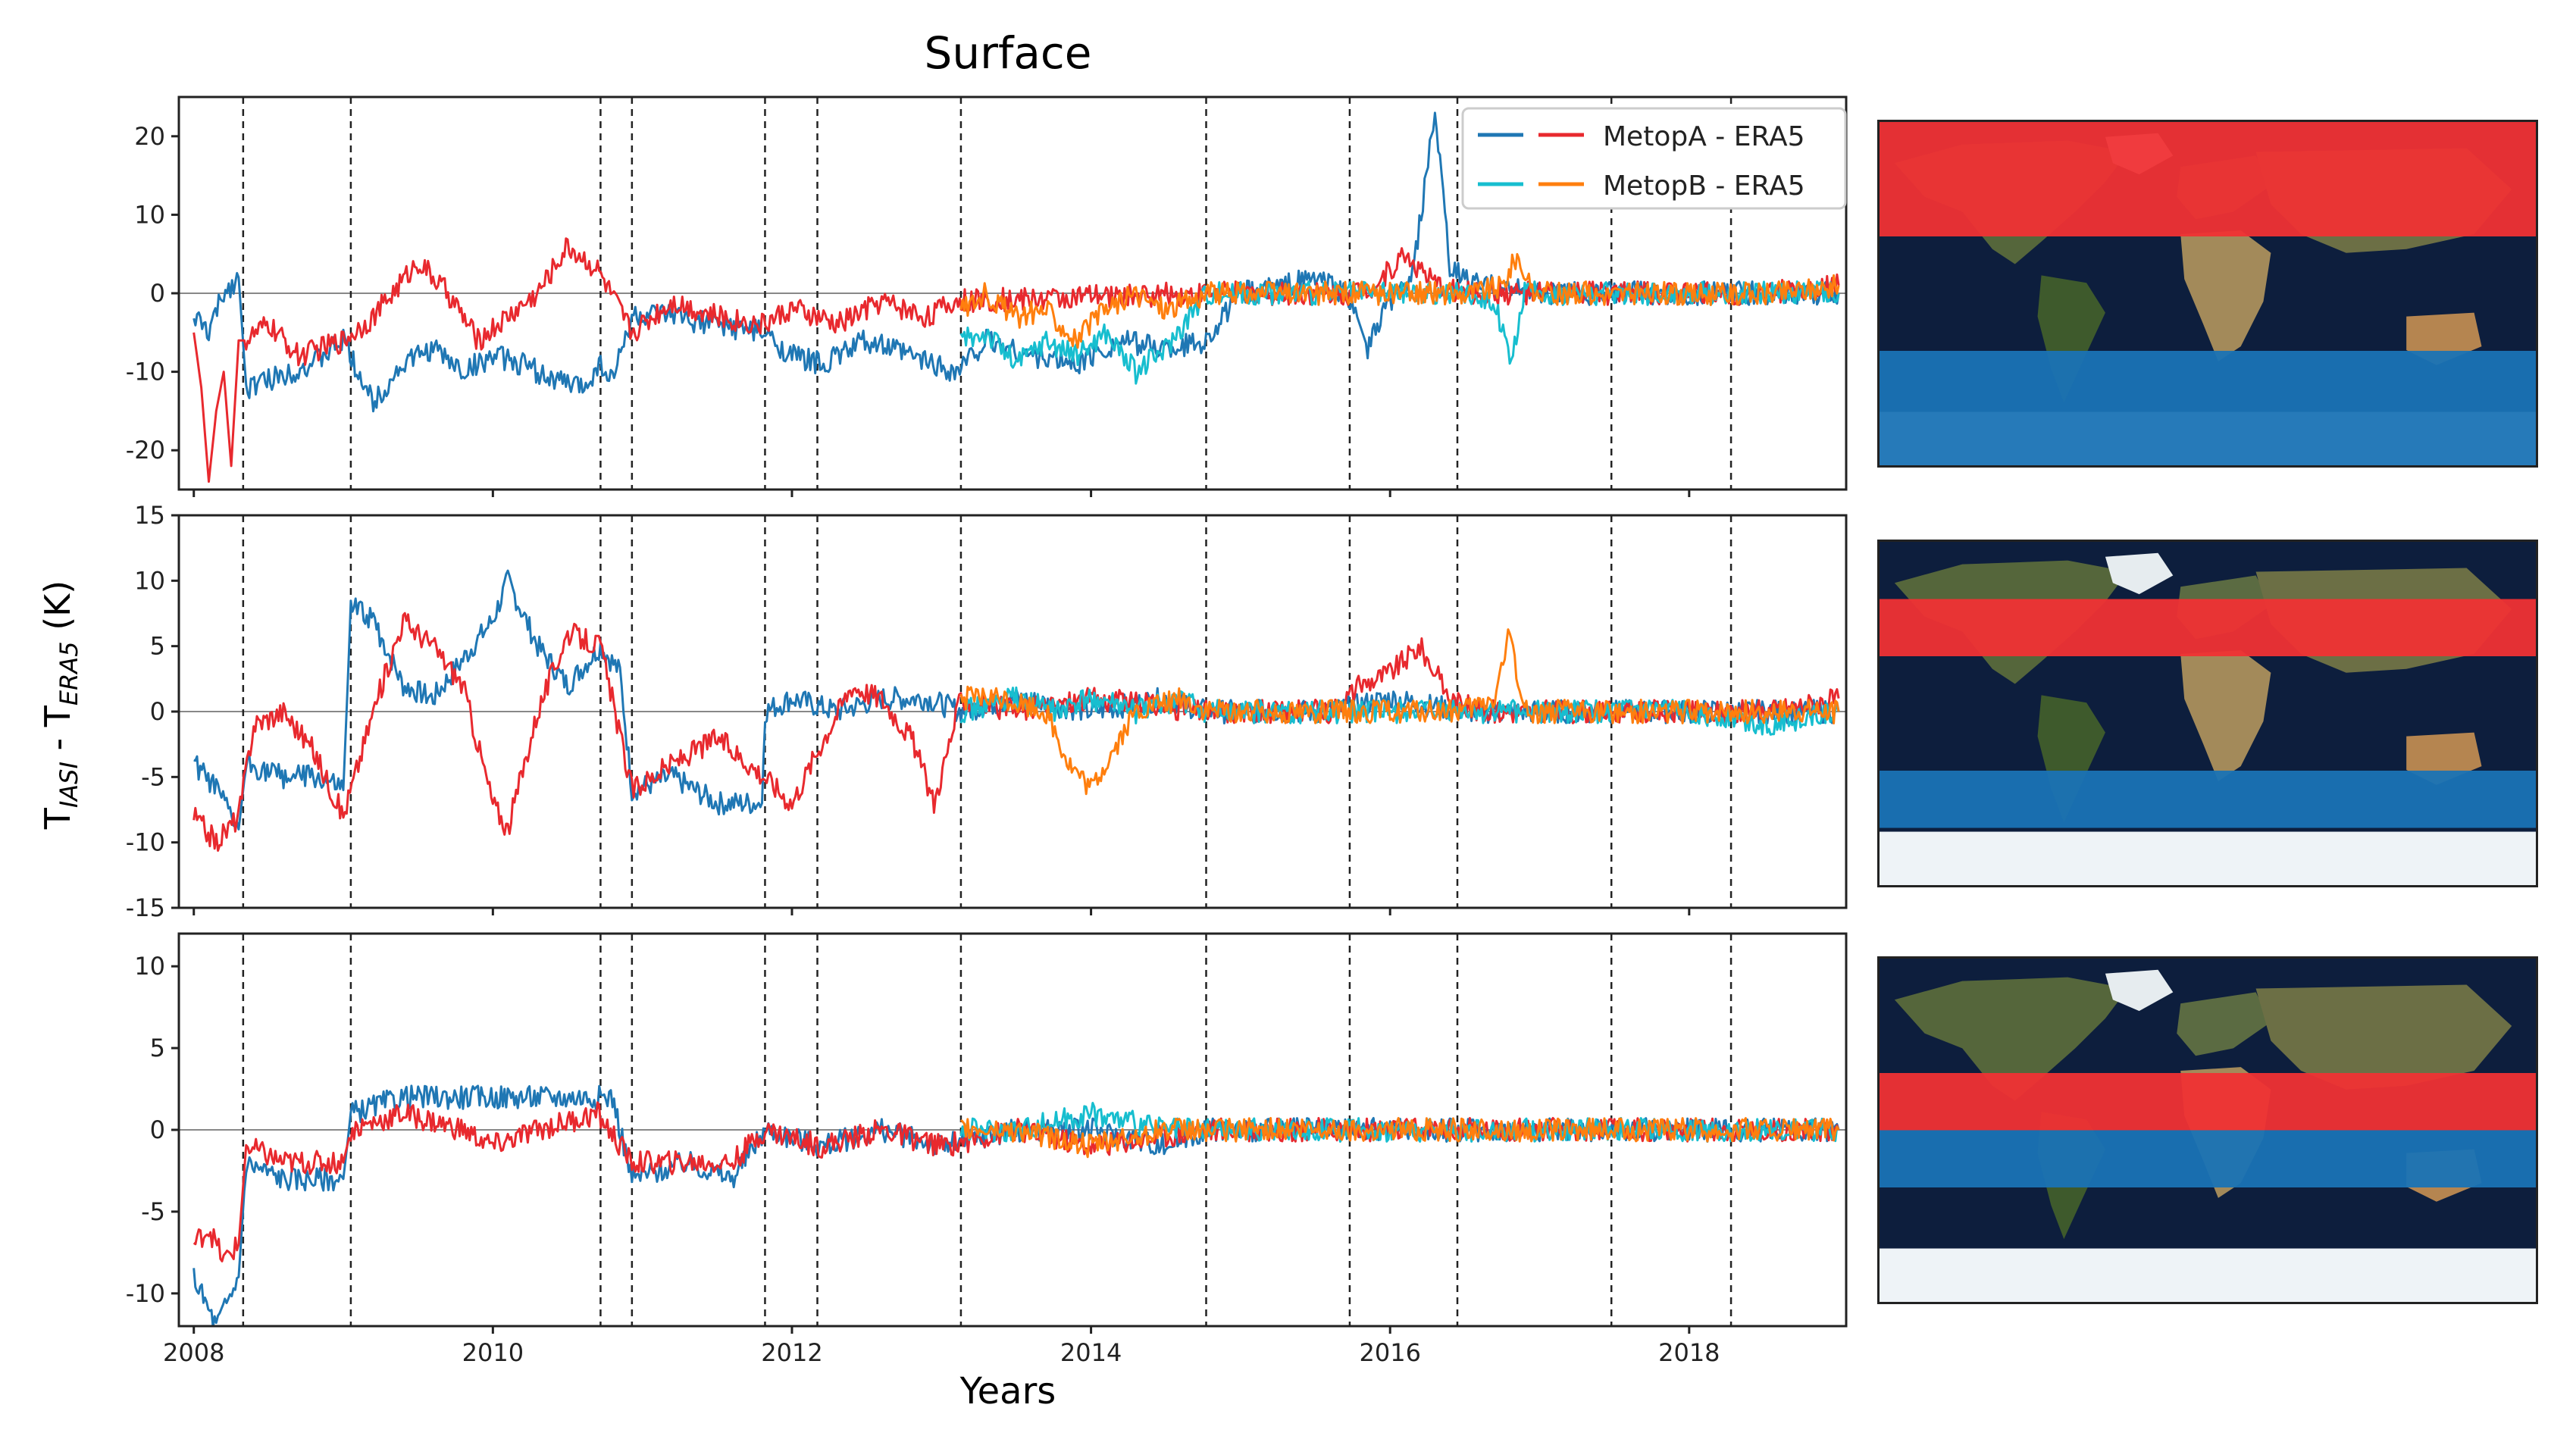  I want to click on y-label-mid: - T, so click(58, 733).